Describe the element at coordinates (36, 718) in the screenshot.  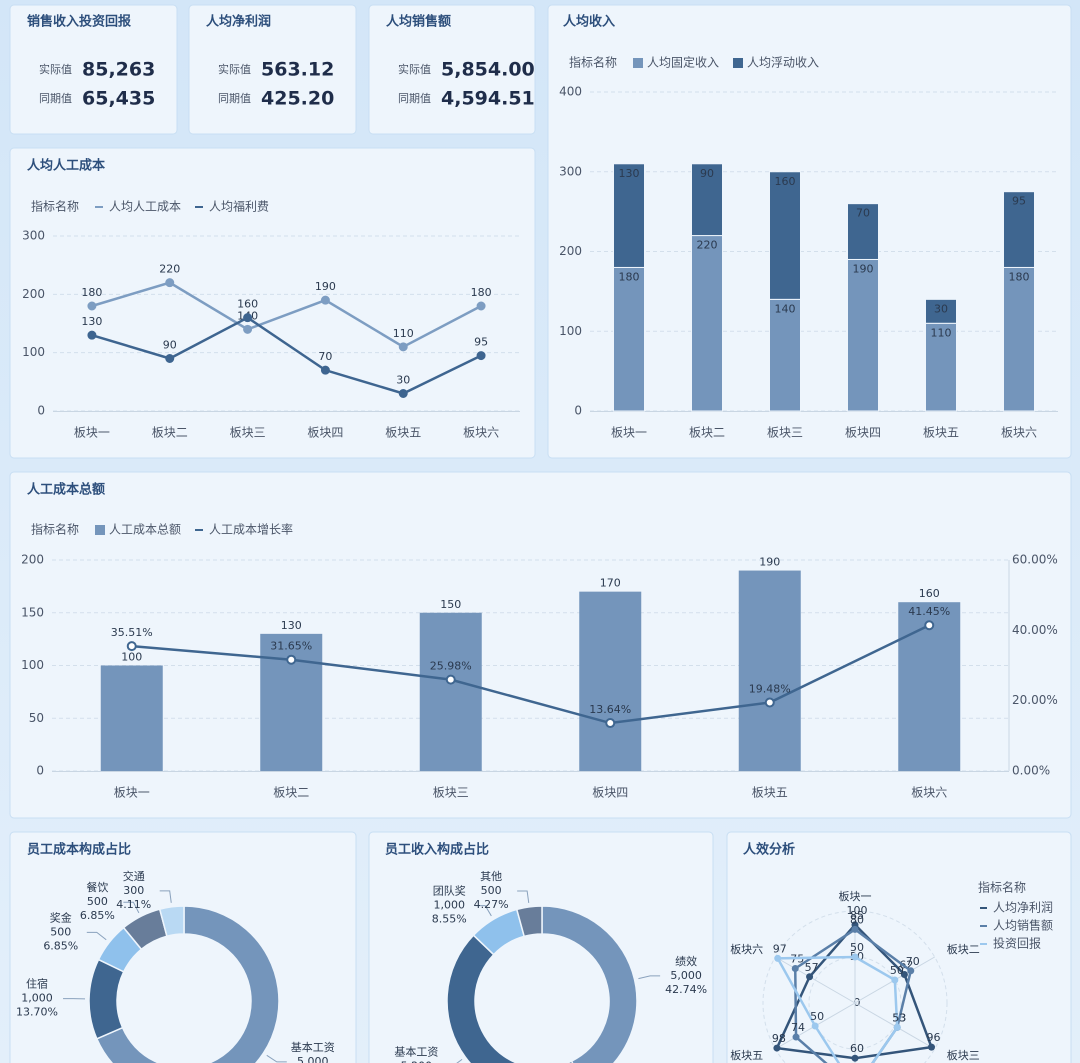
I see `y-tick-label: 50` at that location.